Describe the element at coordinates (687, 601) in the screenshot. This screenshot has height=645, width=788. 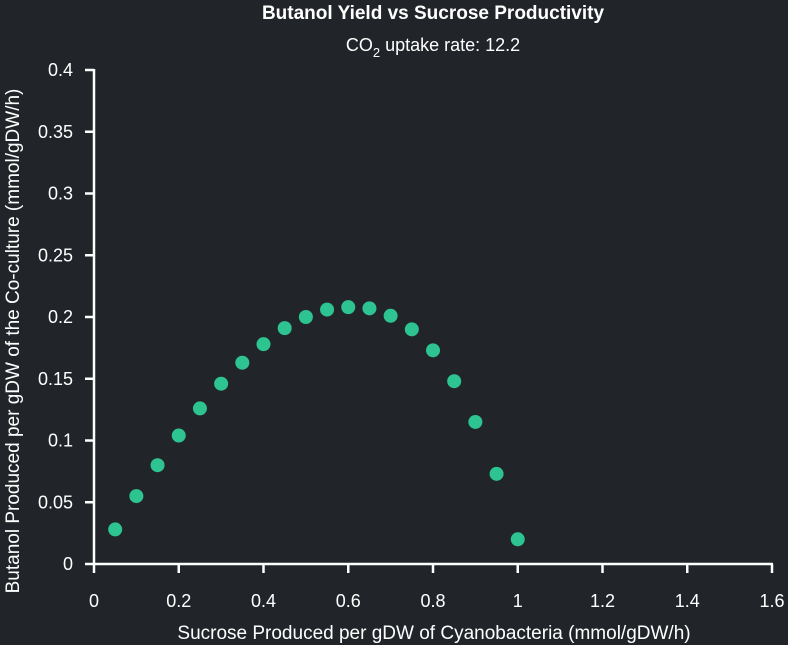
I see `x-tick-label: 1.4` at that location.